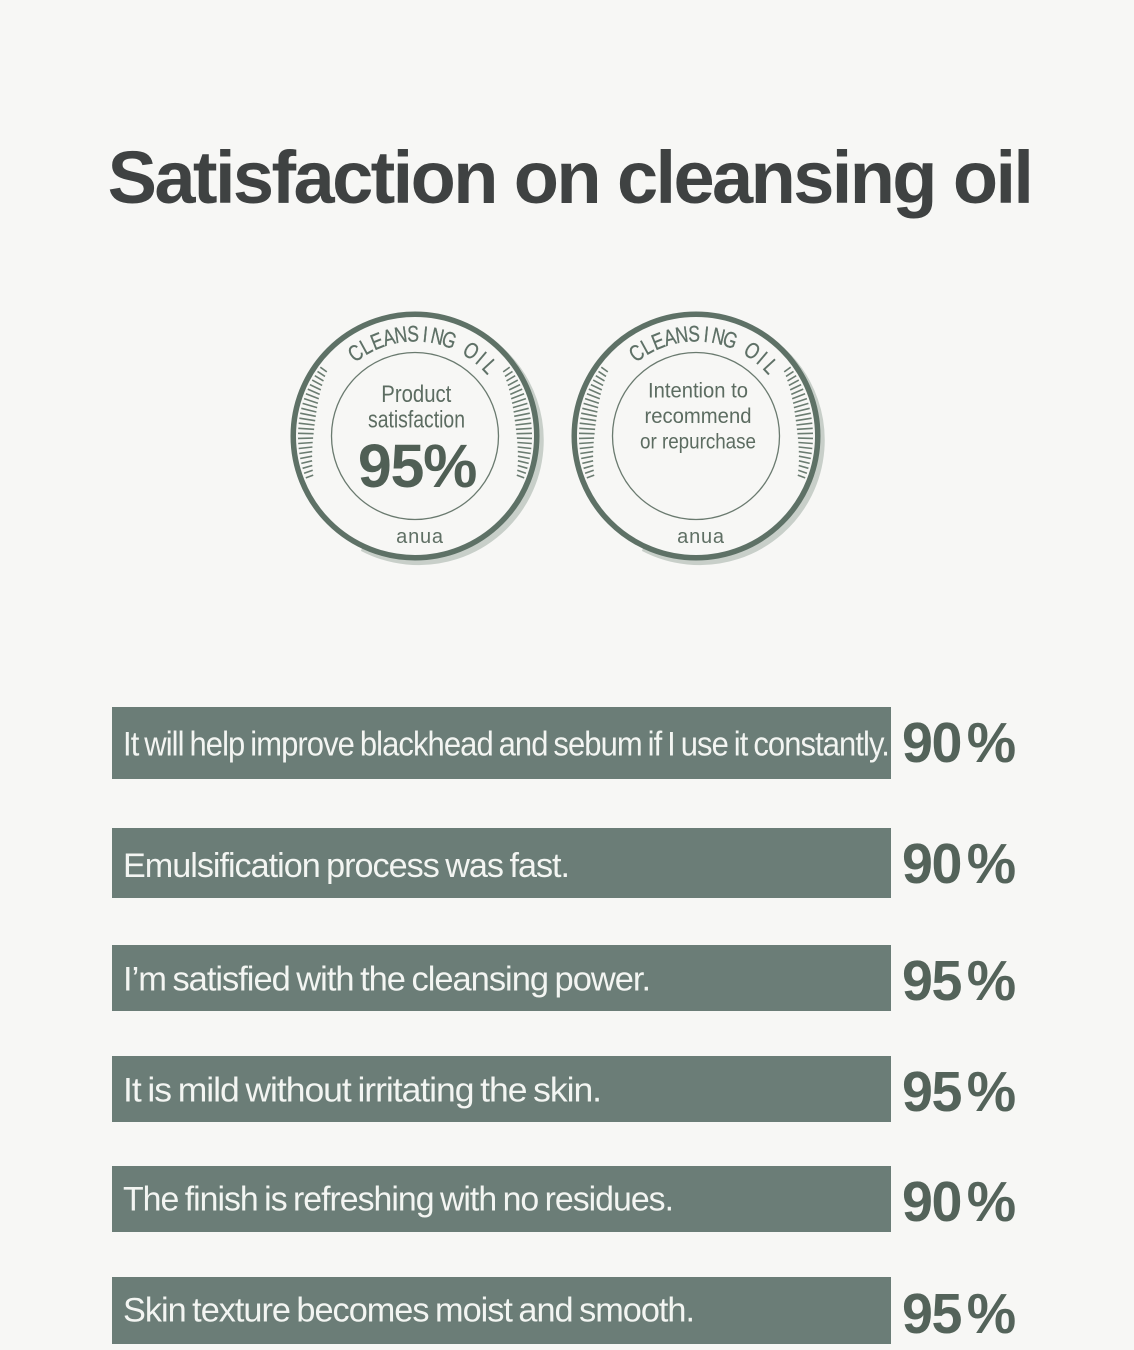 The image size is (1134, 1350). What do you see at coordinates (416, 394) in the screenshot?
I see `svg-text: Product` at bounding box center [416, 394].